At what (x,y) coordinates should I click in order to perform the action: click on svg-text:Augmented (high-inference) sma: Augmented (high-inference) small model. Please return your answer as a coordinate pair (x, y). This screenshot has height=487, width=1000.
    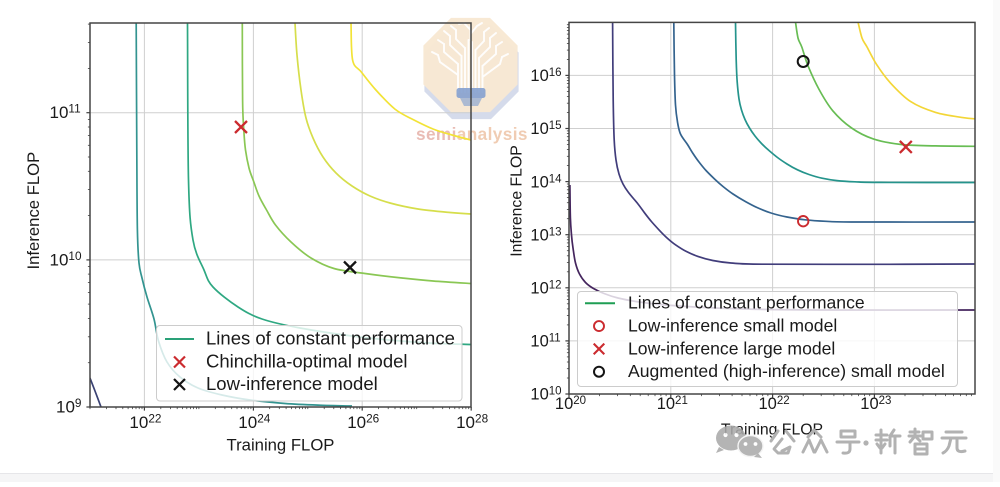
    Looking at the image, I should click on (786, 371).